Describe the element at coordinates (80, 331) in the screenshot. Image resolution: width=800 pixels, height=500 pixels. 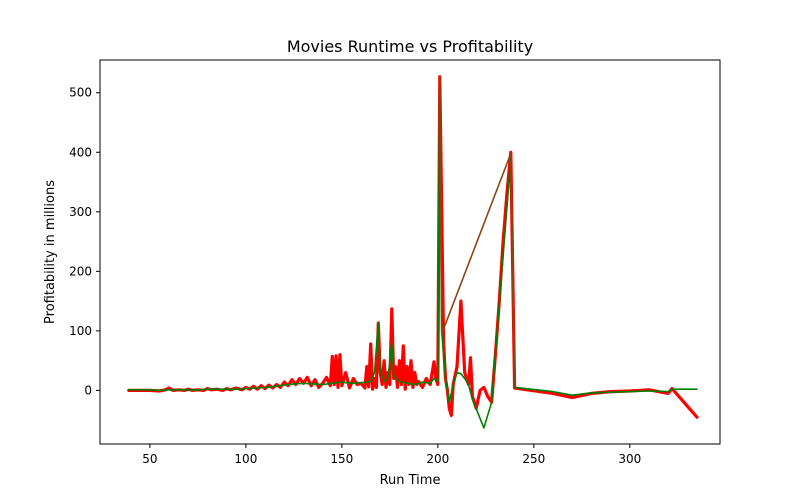
I see `y-tick-label: 100` at that location.